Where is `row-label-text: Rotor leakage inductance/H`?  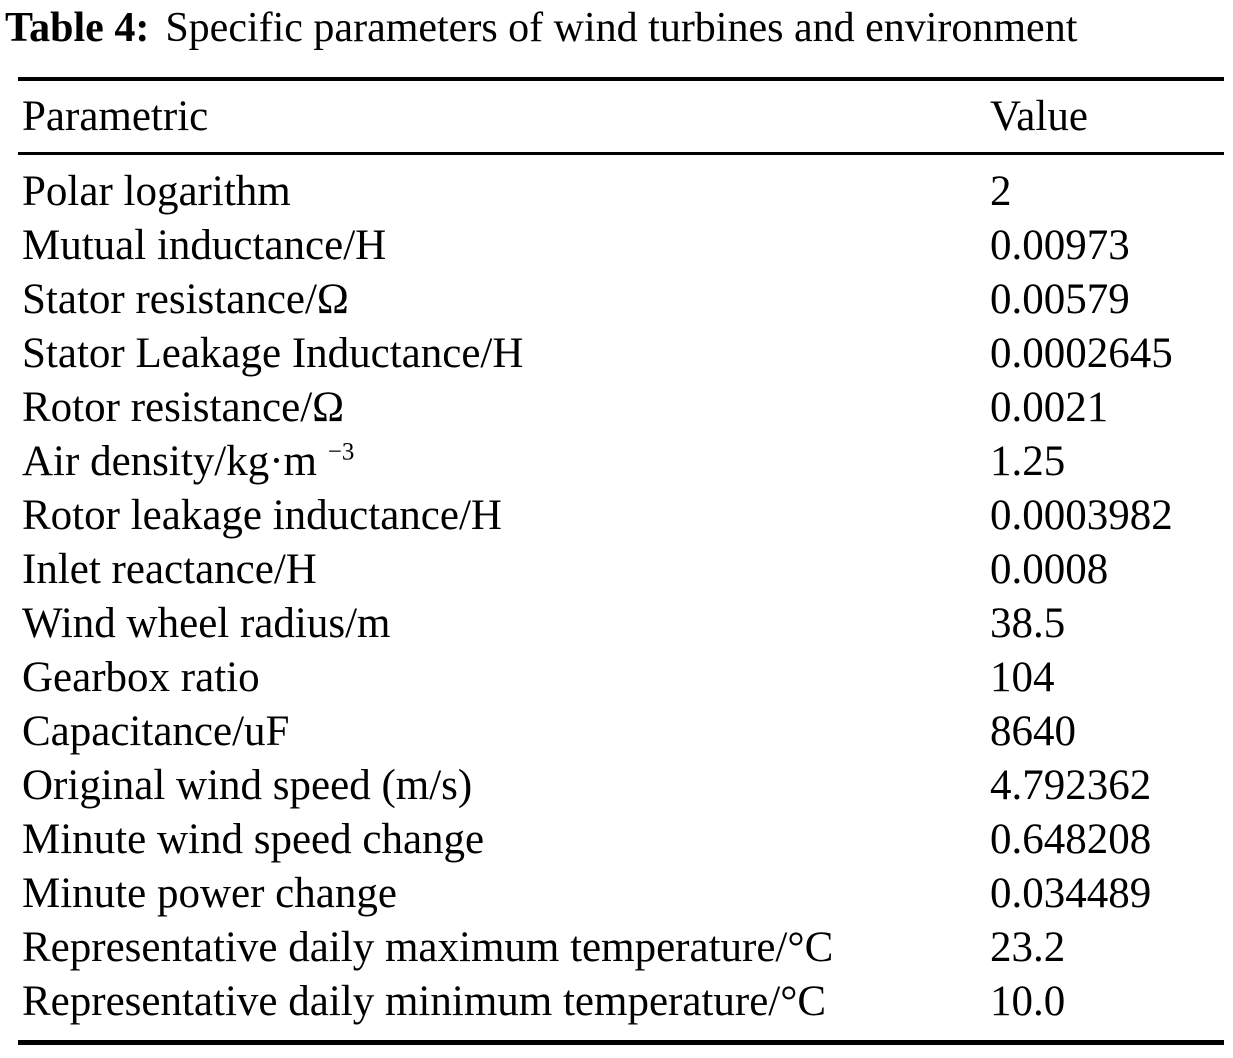
row-label-text: Rotor leakage inductance/H is located at coordinates (262, 515).